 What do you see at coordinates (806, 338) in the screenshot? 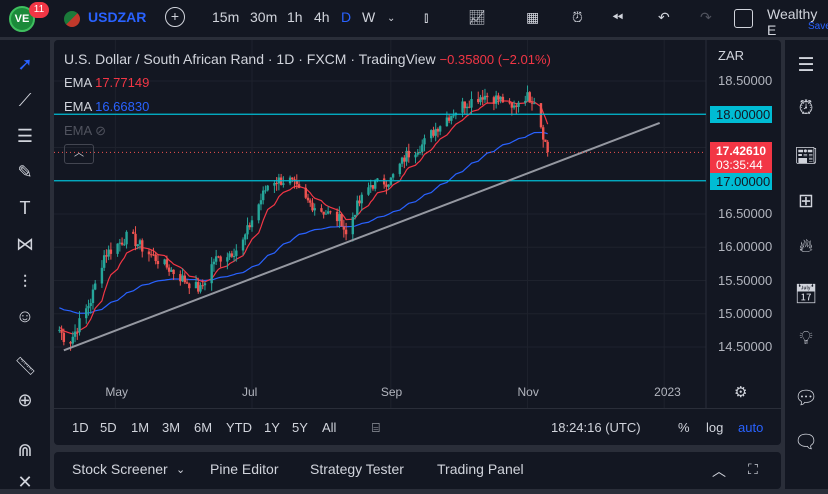
I see `ideas-icon: 💡︎` at bounding box center [806, 338].